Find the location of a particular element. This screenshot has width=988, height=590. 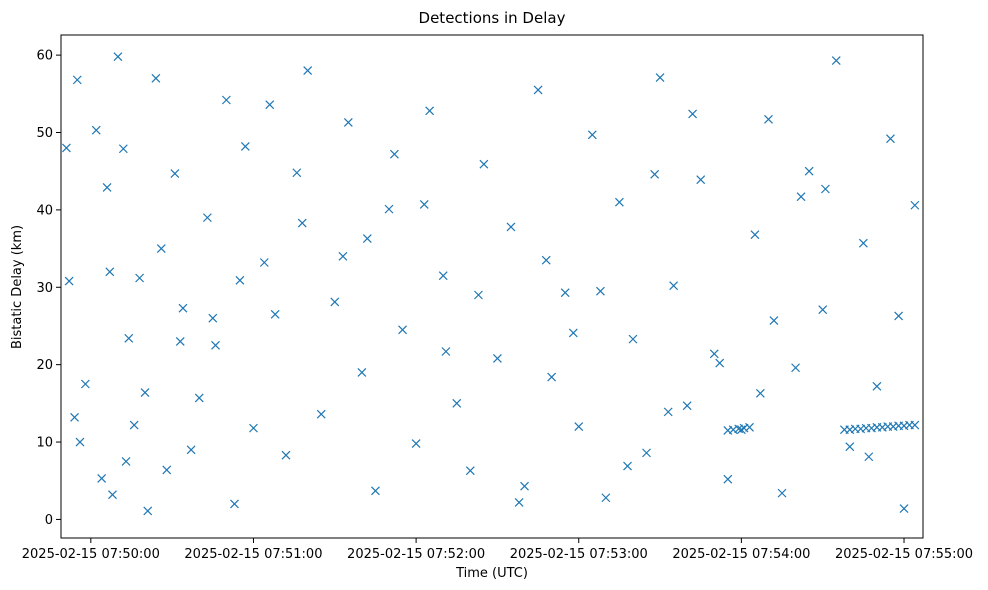

y-tick-label: 10 is located at coordinates (44, 443).